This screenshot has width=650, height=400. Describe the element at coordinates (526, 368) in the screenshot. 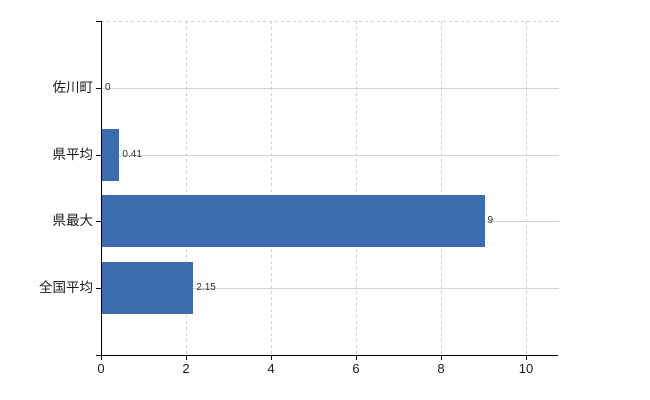

I see `x-axis-tick-label: 10` at that location.